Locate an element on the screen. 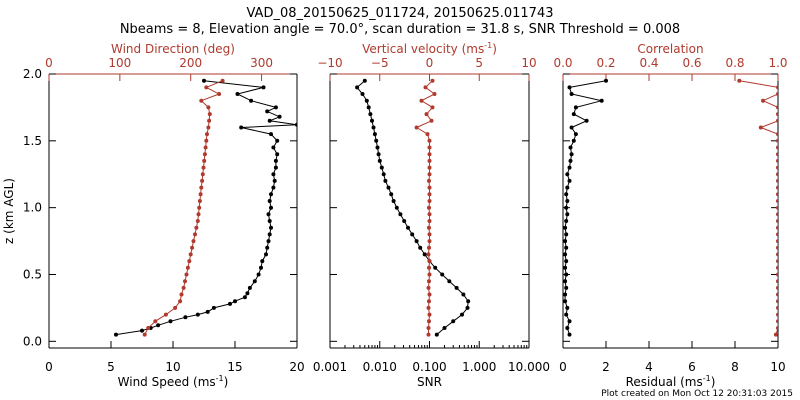 This screenshot has height=400, width=800. left-tick-label: 1.0 is located at coordinates (32, 208).